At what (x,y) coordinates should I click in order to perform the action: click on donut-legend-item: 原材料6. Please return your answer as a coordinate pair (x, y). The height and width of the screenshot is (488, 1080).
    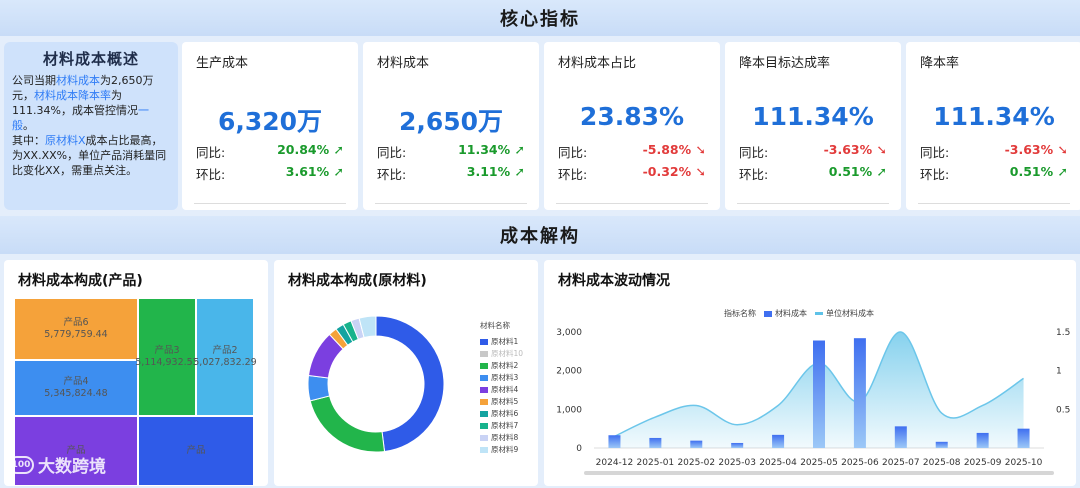
    Looking at the image, I should click on (499, 413).